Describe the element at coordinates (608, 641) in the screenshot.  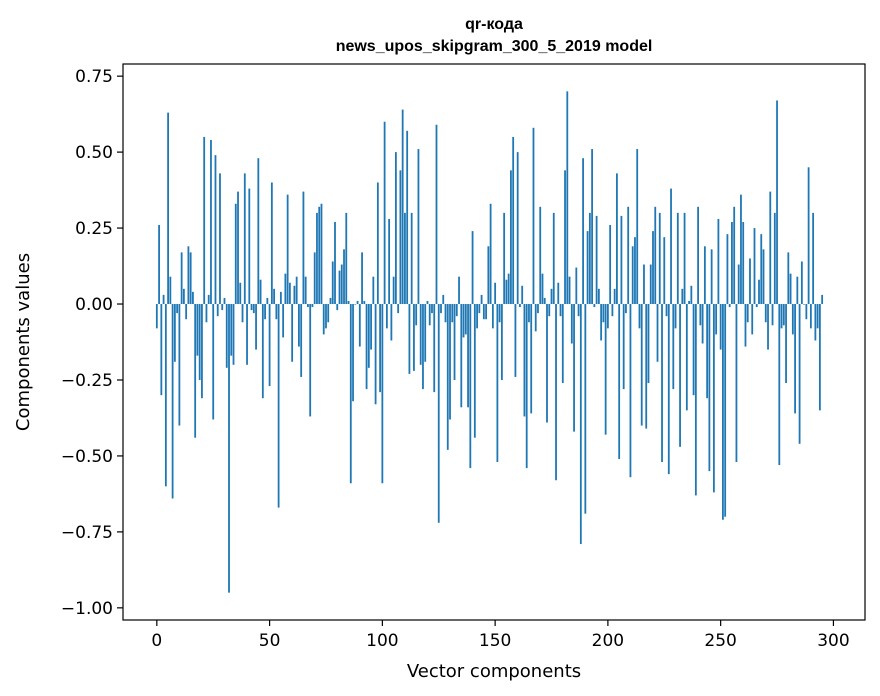
I see `x-tick-label: 200` at that location.